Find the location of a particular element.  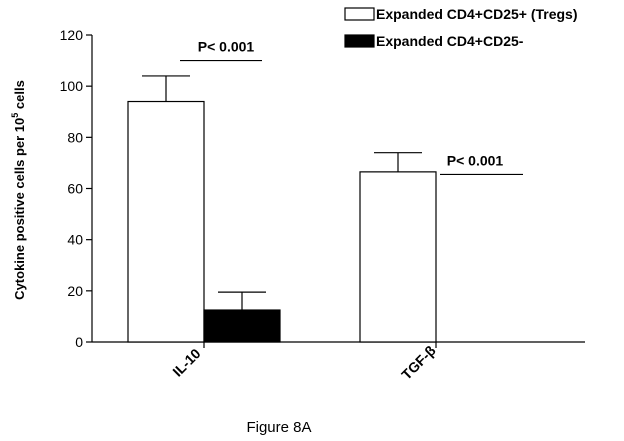

figure-caption: Figure 8A is located at coordinates (278, 427).